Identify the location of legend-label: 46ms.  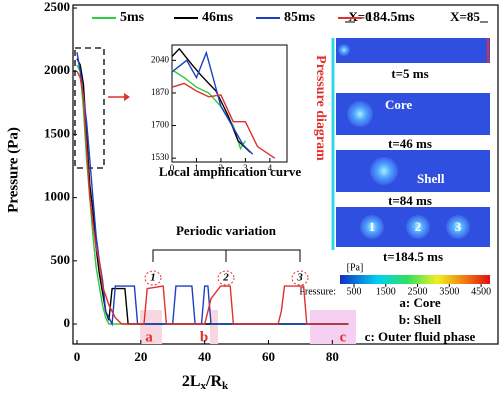
(218, 17).